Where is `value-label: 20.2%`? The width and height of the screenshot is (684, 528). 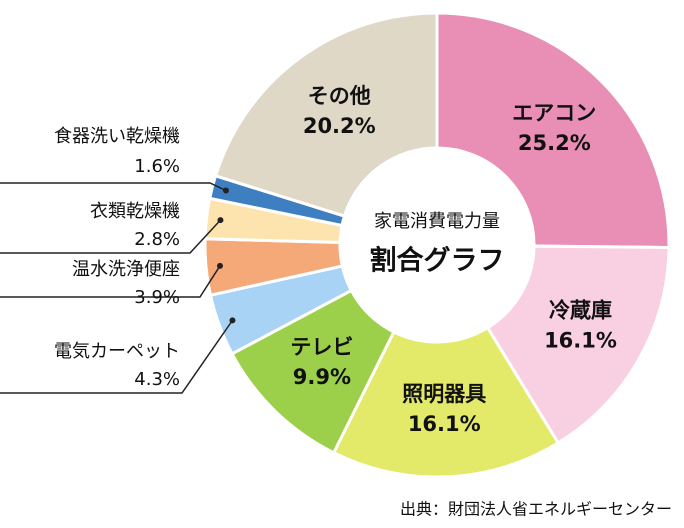
value-label: 20.2% is located at coordinates (339, 126).